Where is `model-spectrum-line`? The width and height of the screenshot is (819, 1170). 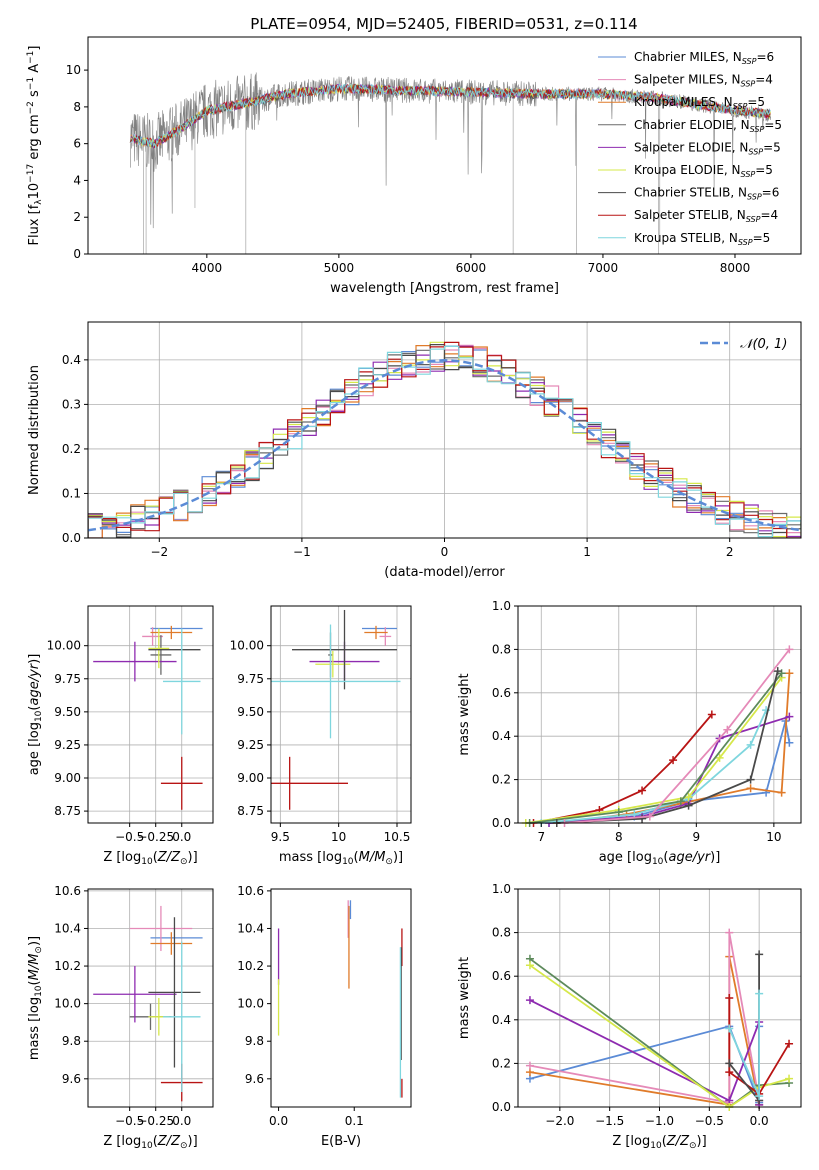
model-spectrum-line is located at coordinates (450, 115).